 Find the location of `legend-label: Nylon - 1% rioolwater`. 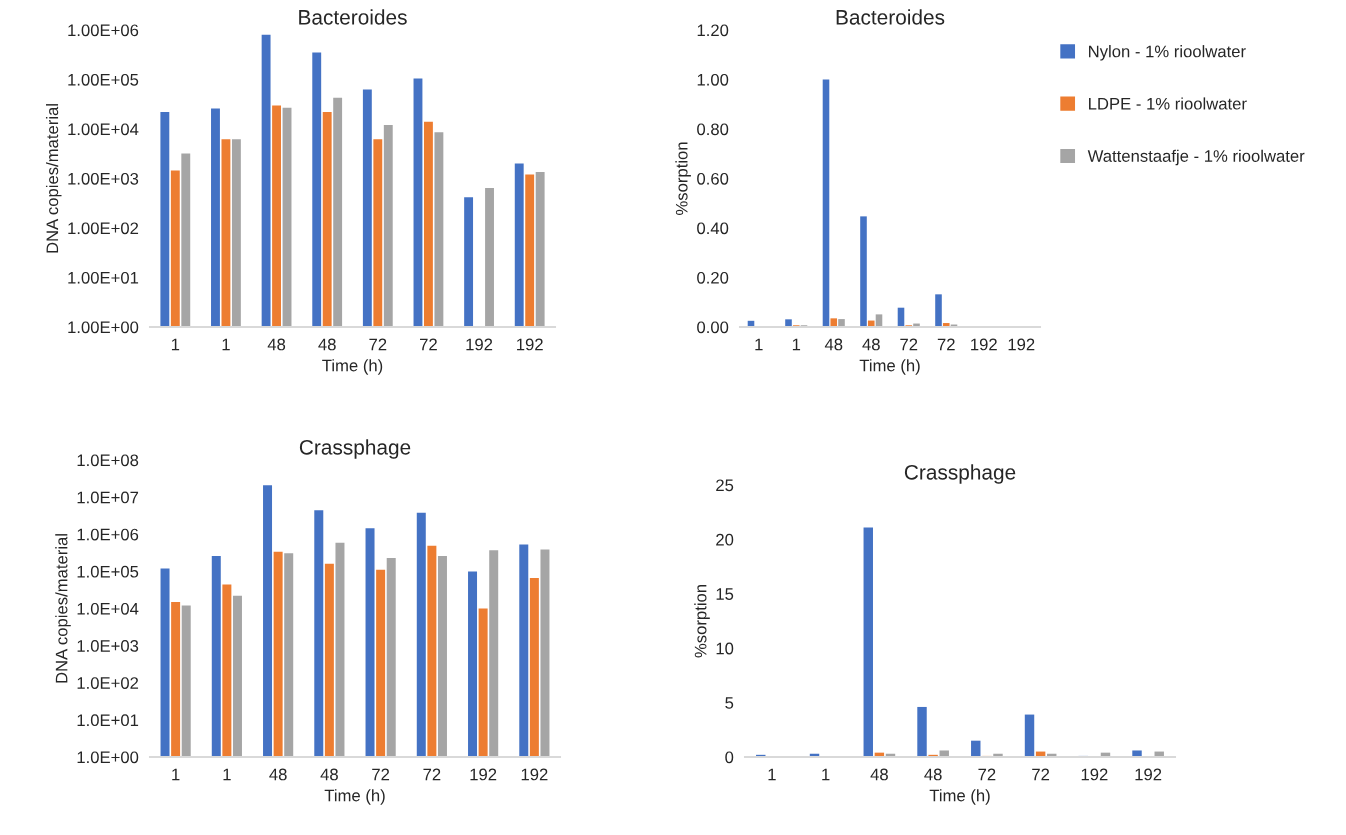

legend-label: Nylon - 1% rioolwater is located at coordinates (1167, 53).